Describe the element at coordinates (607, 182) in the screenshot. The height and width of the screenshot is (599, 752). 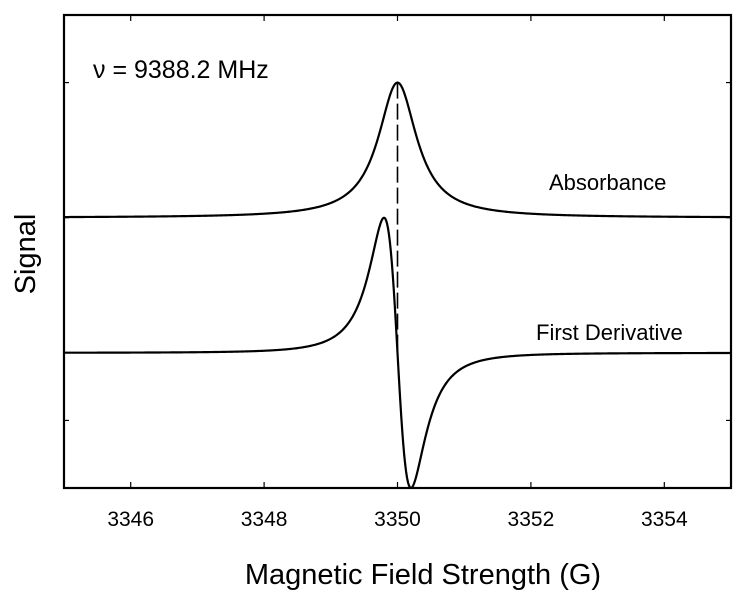
I see `absorbance-label: Absorbance` at that location.